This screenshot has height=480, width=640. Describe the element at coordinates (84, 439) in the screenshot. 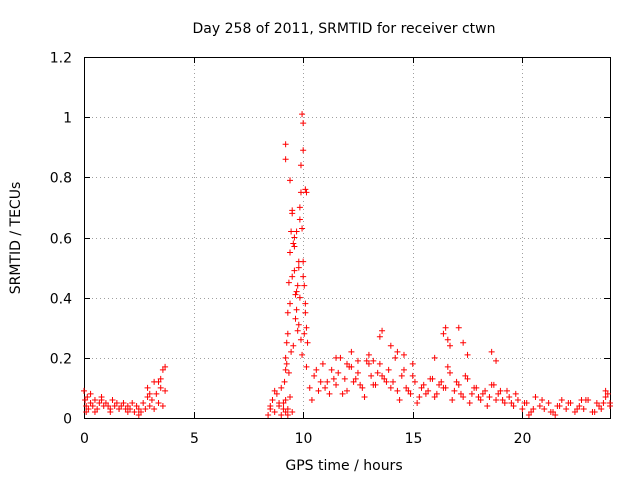

I see `x-tick-label: 0` at that location.